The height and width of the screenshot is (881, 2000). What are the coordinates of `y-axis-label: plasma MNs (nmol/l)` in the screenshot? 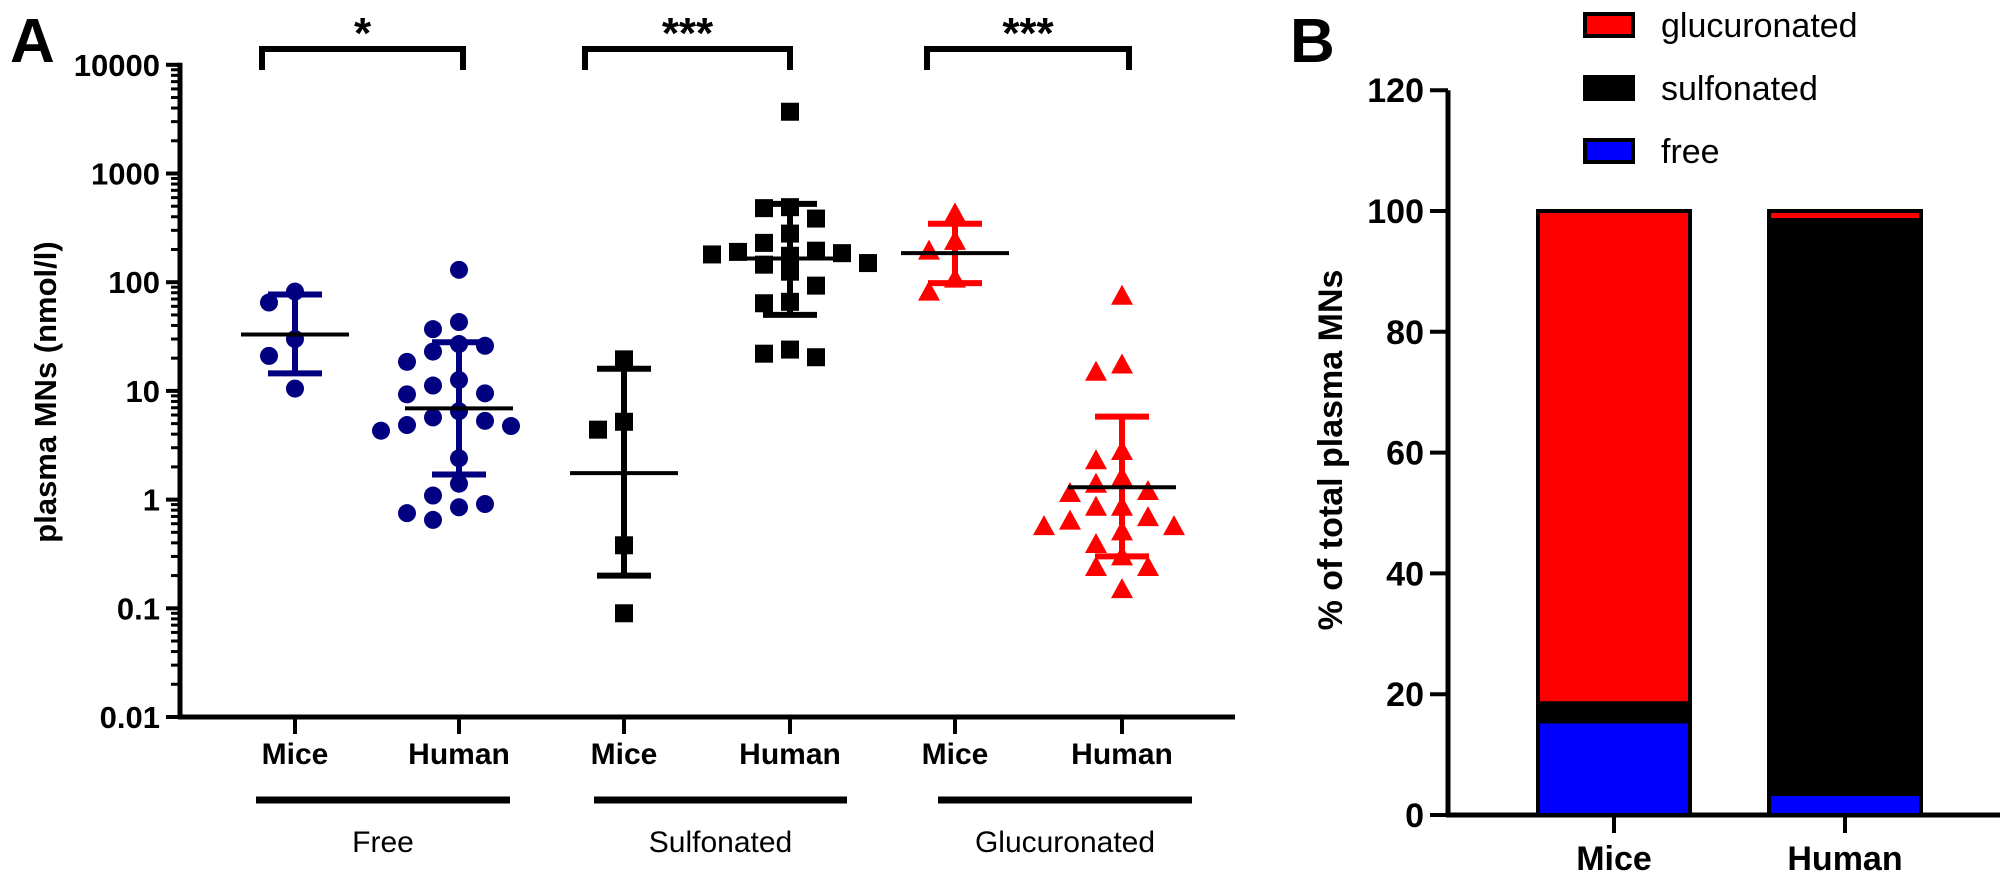 It's located at (45, 391).